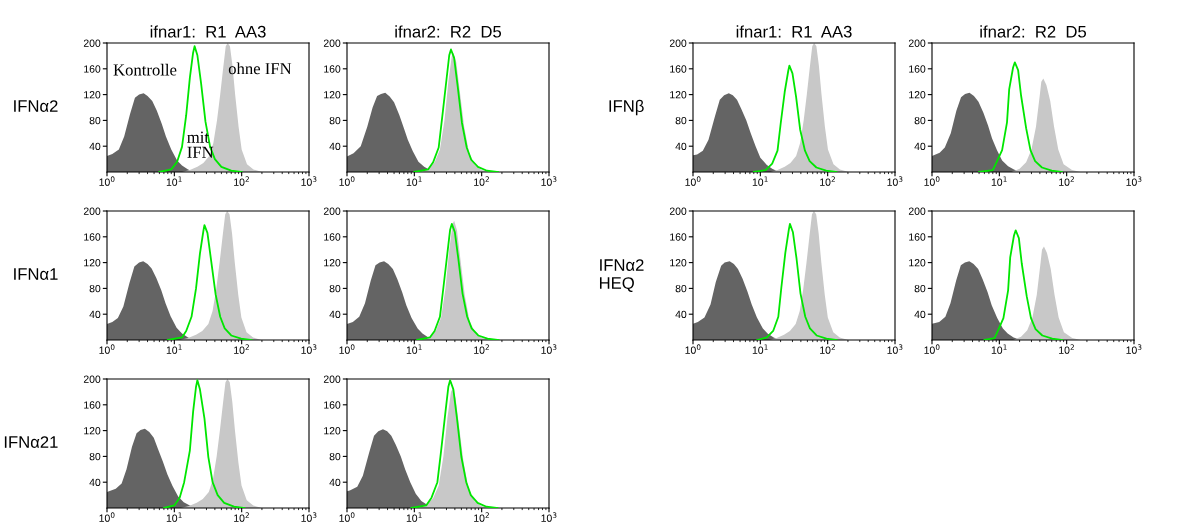  Describe the element at coordinates (31, 442) in the screenshot. I see `y-axis-title: IFNα21` at that location.